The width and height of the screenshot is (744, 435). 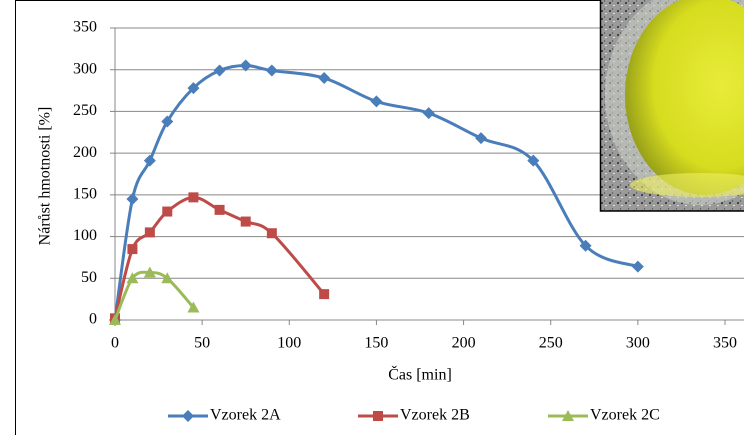 What do you see at coordinates (671, 106) in the screenshot?
I see `photo-inset` at bounding box center [671, 106].